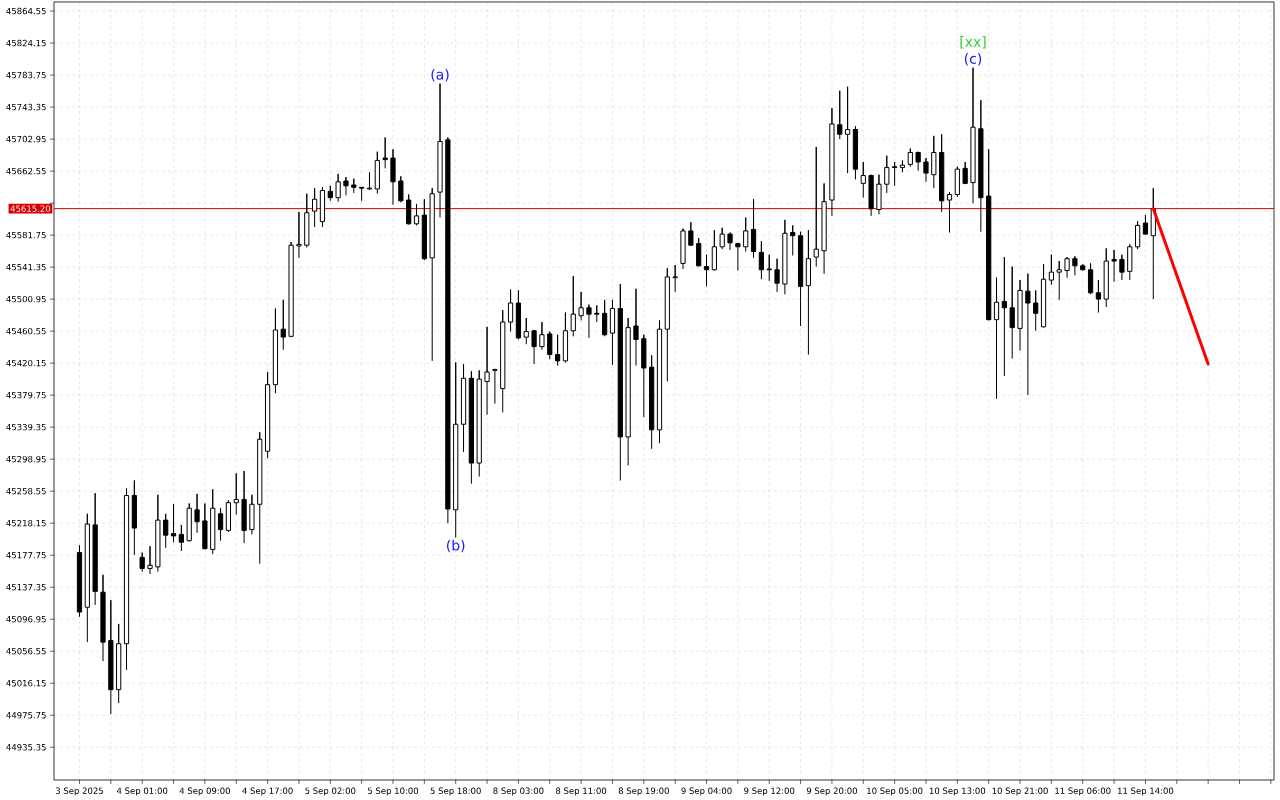  Describe the element at coordinates (26, 267) in the screenshot. I see `y-tick-label: 45541.35` at that location.